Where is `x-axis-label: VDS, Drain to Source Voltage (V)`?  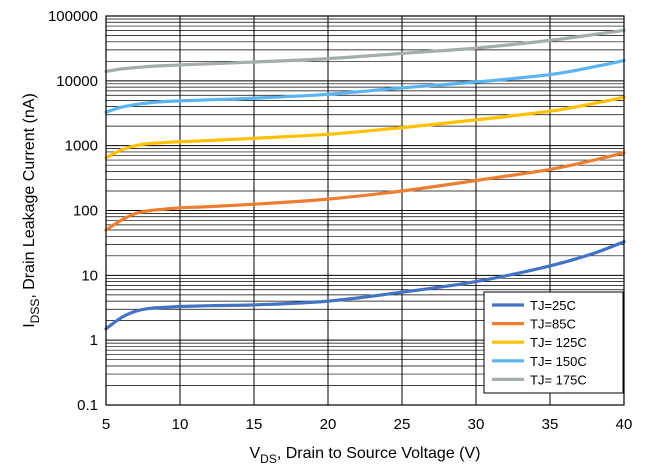
x-axis-label: VDS, Drain to Source Voltage (V) is located at coordinates (365, 455).